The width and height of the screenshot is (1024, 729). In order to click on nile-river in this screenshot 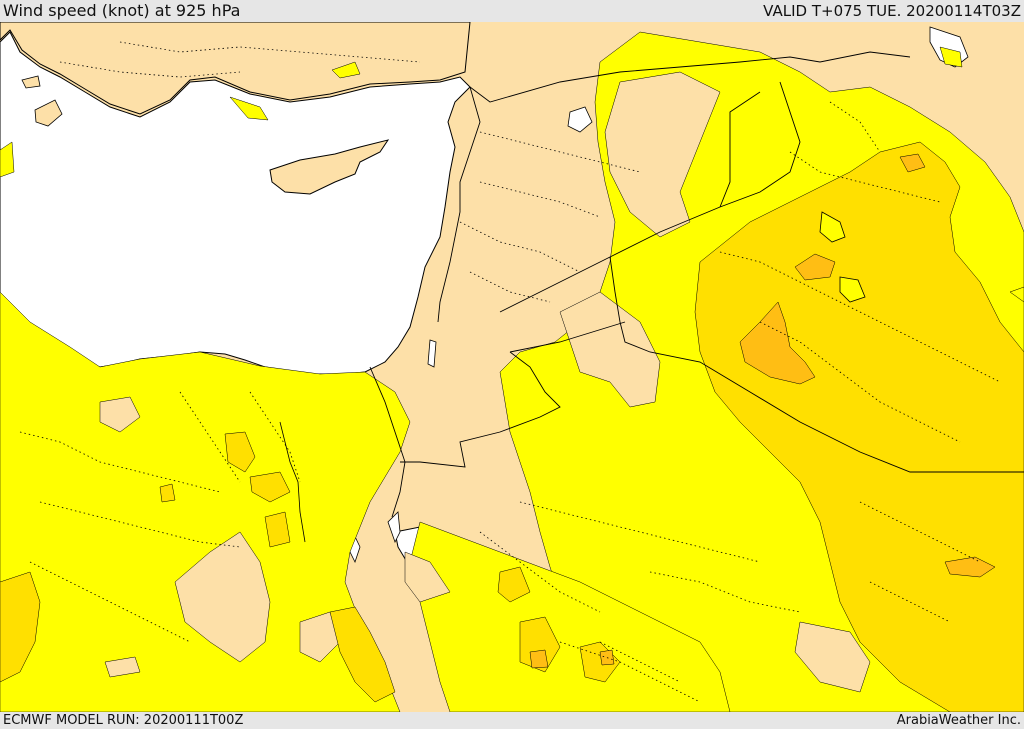, I will do `click(292, 482)`.